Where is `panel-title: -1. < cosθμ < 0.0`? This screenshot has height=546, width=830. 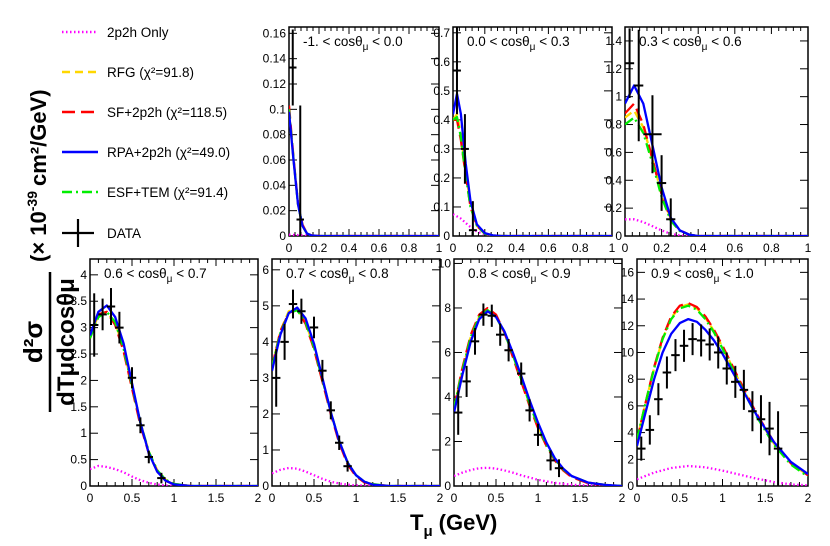
panel-title: -1. < cosθμ < 0.0 is located at coordinates (353, 43).